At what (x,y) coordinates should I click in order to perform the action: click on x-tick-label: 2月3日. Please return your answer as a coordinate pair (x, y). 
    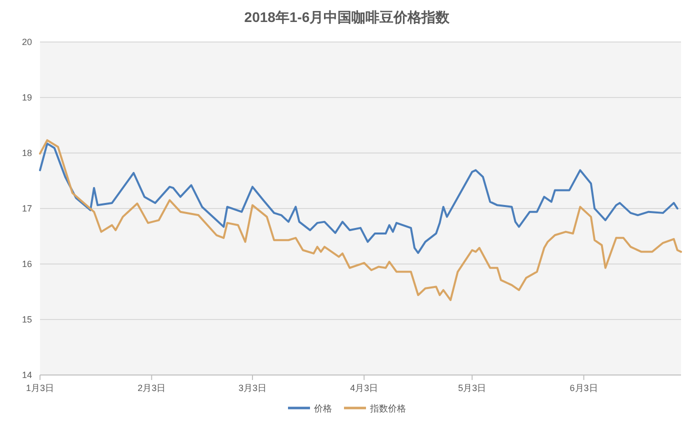
    Looking at the image, I should click on (152, 388).